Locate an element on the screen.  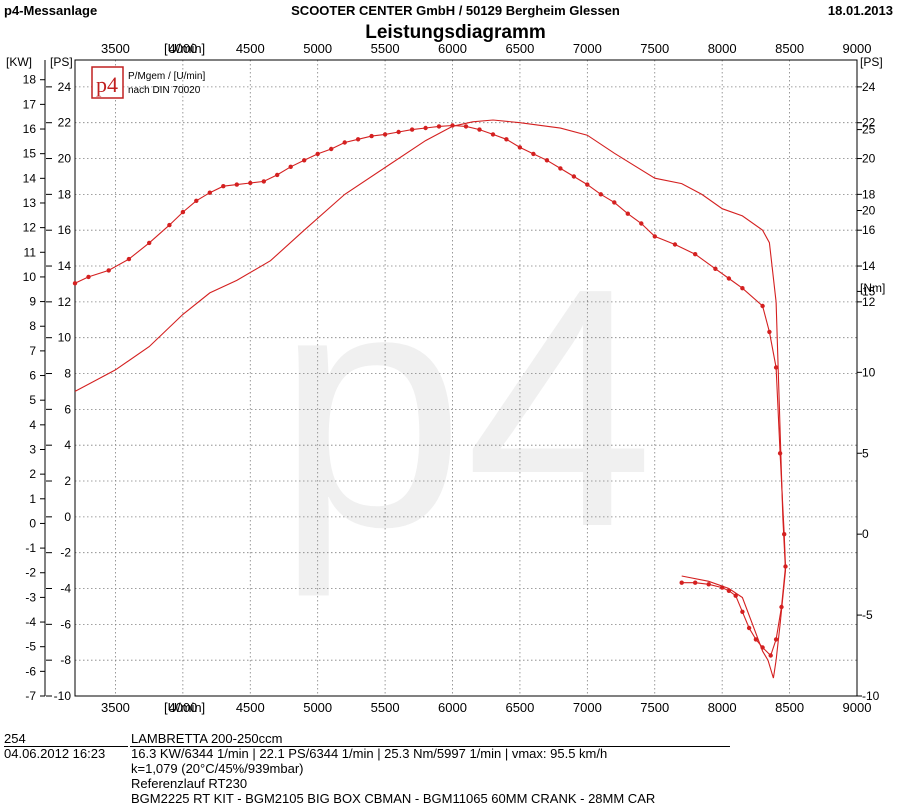
ps-right-axis-label: [PS] is located at coordinates (871, 62).